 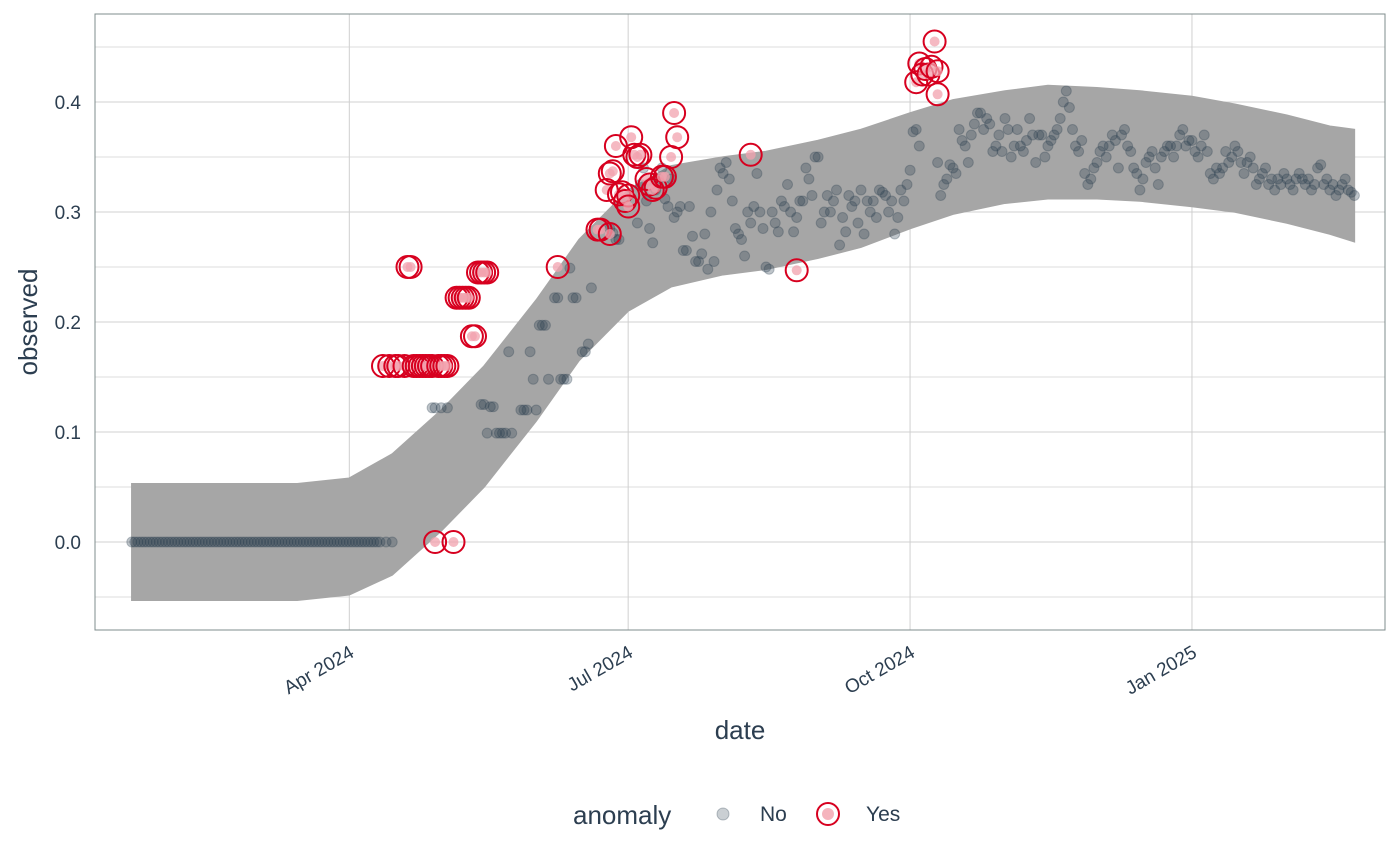 I want to click on y-tick-label: 0.0, so click(x=68, y=543).